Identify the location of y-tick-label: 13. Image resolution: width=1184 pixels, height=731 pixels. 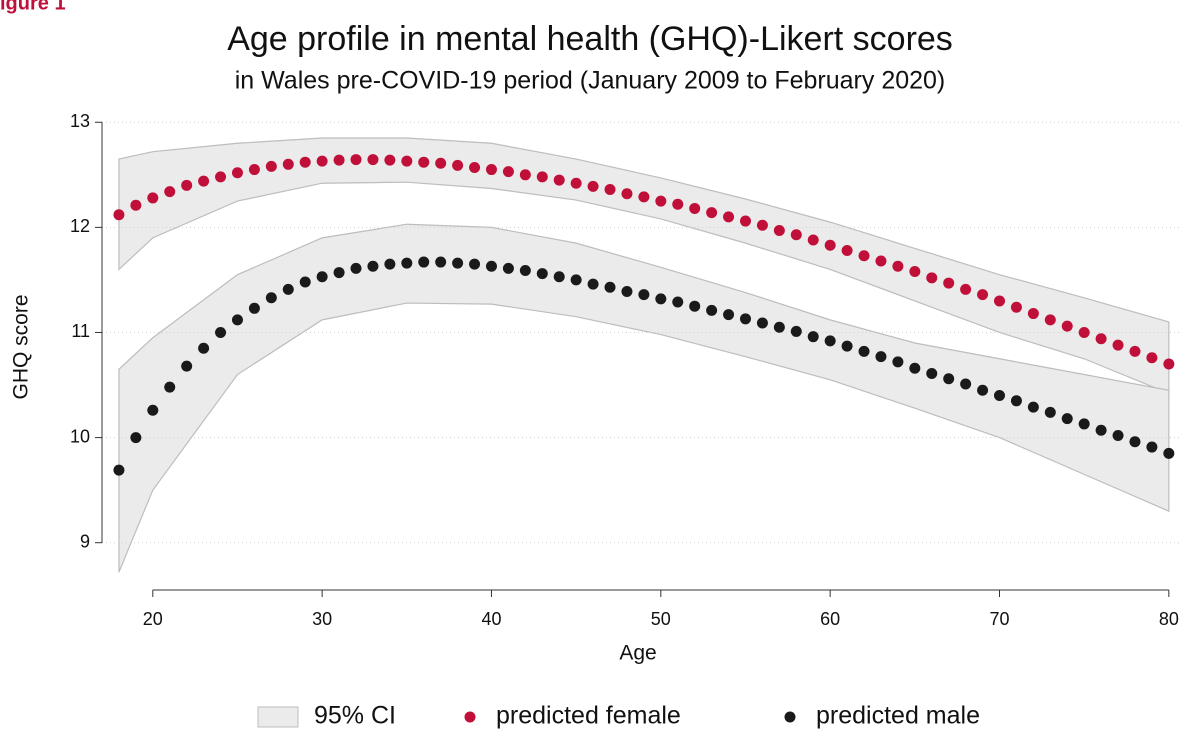
(80, 121).